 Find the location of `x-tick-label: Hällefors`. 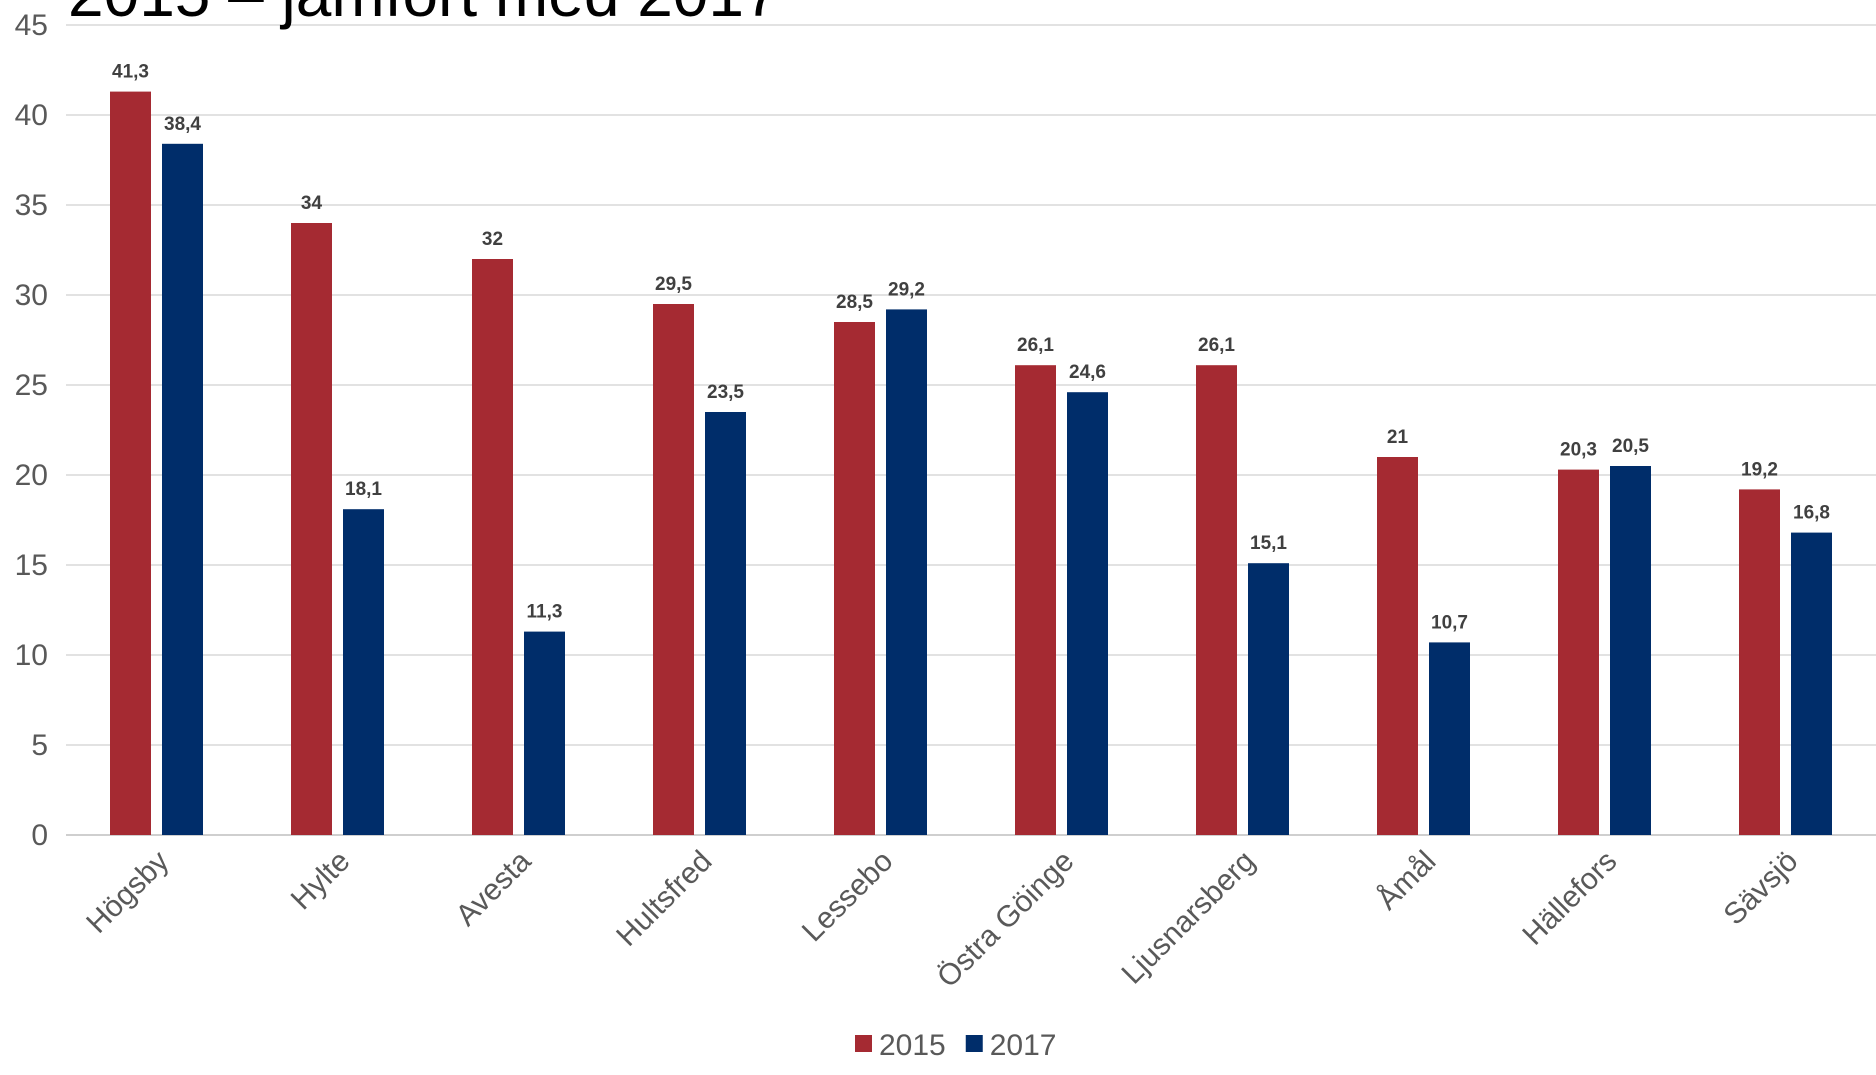

x-tick-label: Hällefors is located at coordinates (1569, 898).